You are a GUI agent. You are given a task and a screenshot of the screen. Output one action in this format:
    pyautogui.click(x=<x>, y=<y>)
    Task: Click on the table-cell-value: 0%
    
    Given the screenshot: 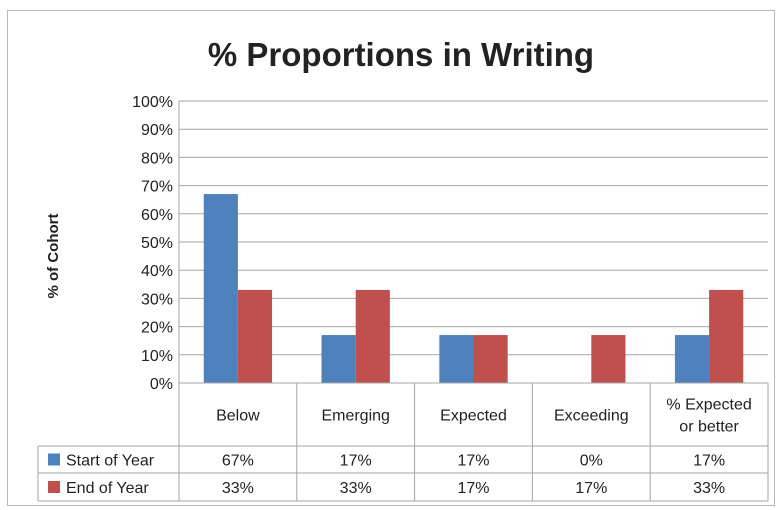 What is the action you would take?
    pyautogui.click(x=591, y=461)
    